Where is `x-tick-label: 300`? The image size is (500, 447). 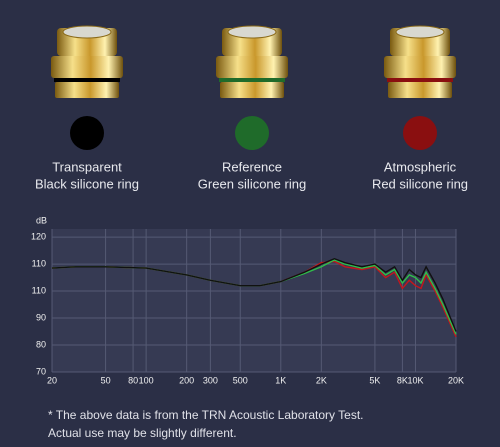
x-tick-label: 300 is located at coordinates (210, 380).